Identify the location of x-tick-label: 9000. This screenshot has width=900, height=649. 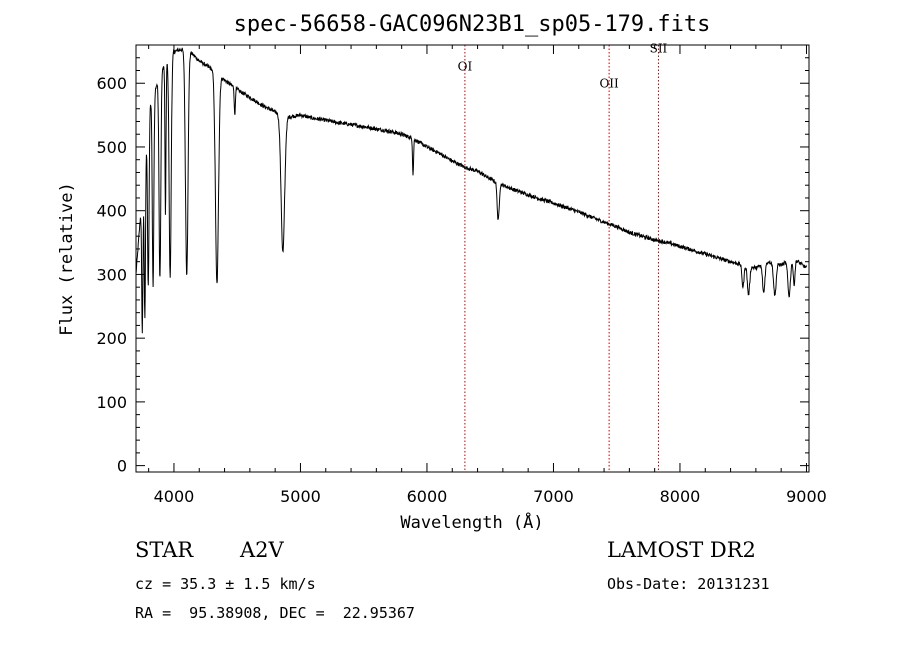
(806, 496).